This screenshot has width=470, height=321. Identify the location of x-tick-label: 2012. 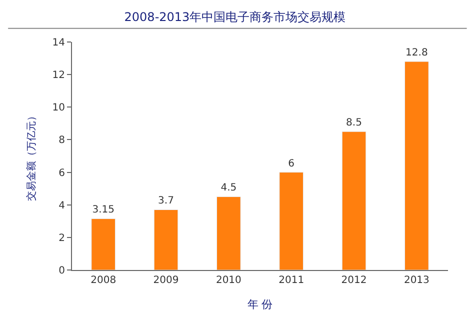
(354, 280).